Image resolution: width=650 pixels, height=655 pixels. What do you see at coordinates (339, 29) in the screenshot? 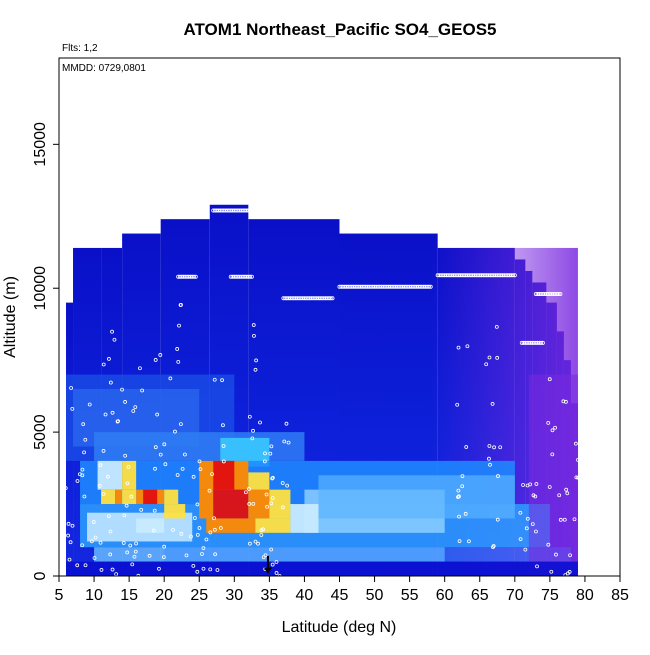
I see `chart-title: ATOM1 Northeast_Pacific SO4_GEOS5` at bounding box center [339, 29].